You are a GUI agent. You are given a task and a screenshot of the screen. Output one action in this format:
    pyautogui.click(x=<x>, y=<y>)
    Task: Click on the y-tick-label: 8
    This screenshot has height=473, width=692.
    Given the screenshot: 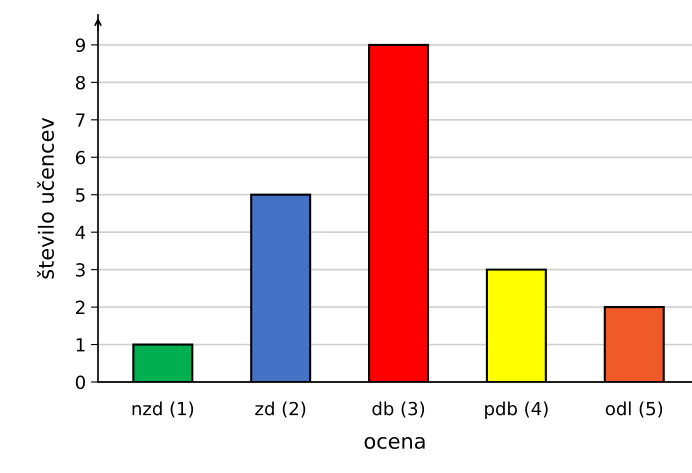 What is the action you would take?
    pyautogui.click(x=80, y=83)
    